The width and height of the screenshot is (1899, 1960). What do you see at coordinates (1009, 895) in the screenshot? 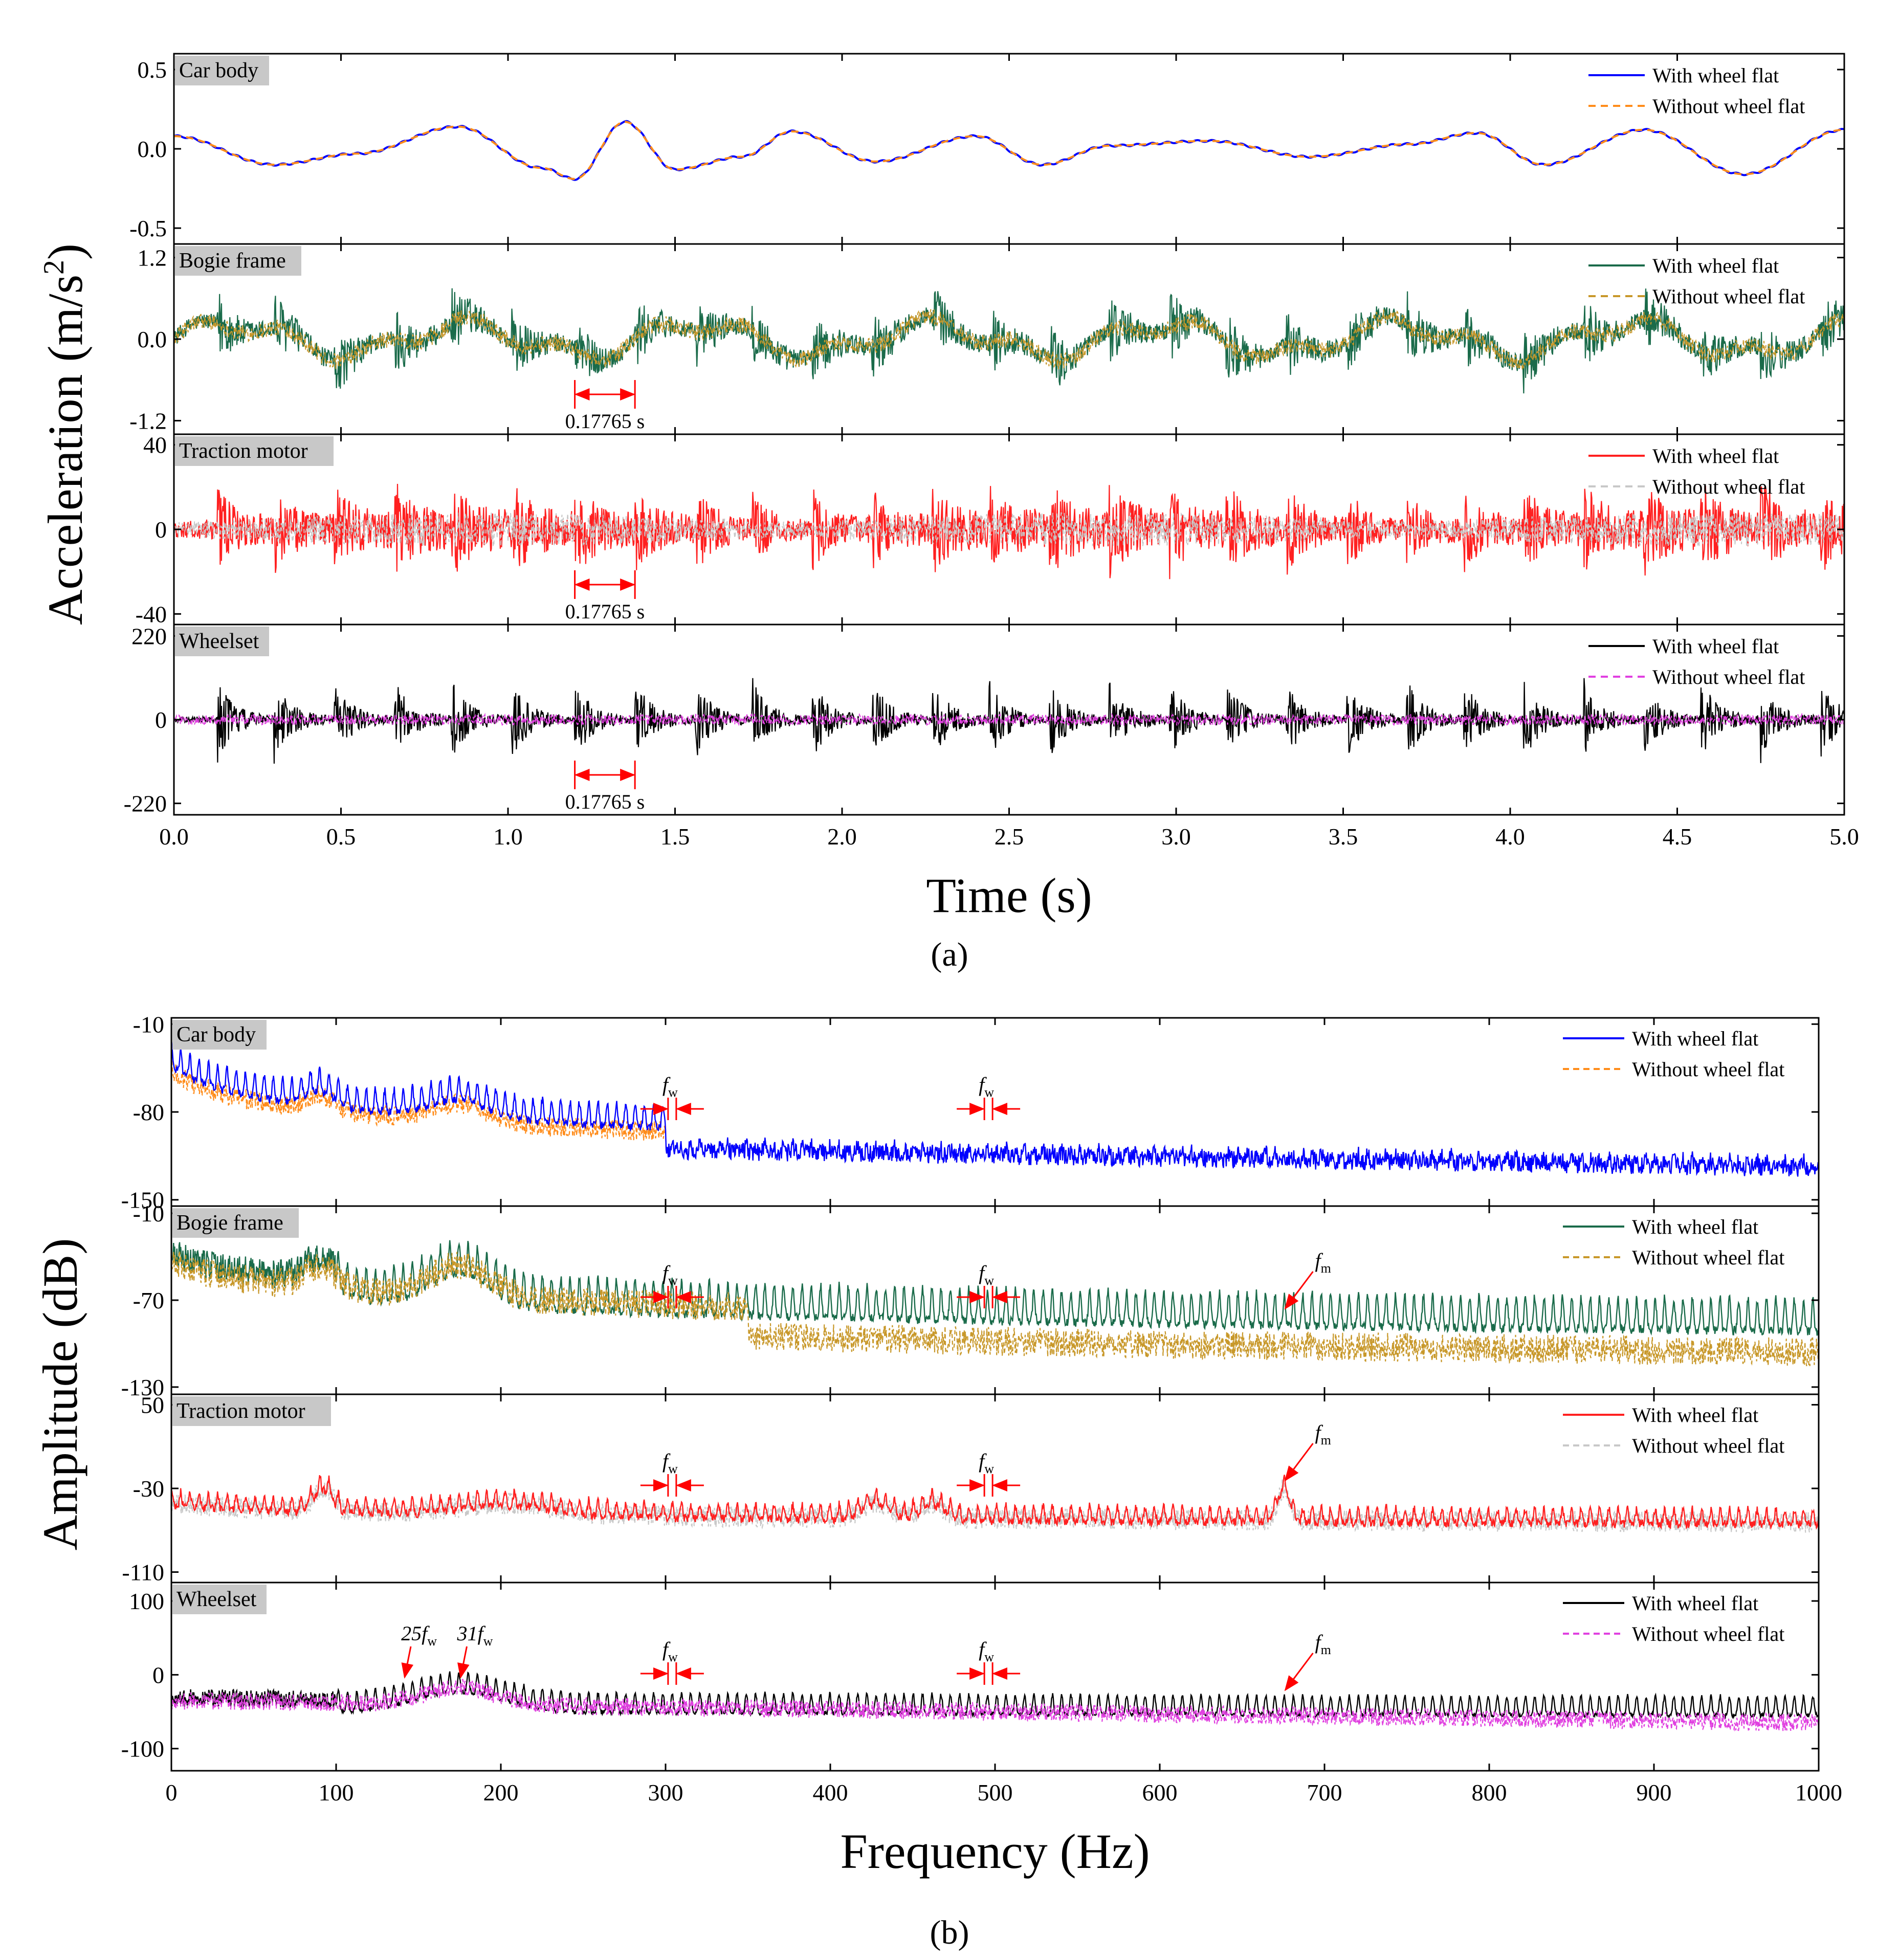
I see `x-axis-title: Time (s)` at bounding box center [1009, 895].